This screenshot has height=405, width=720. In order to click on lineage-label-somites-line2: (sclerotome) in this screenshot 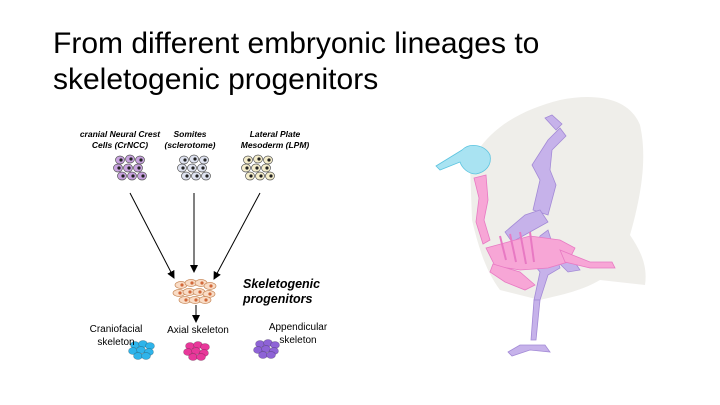, I will do `click(190, 145)`.